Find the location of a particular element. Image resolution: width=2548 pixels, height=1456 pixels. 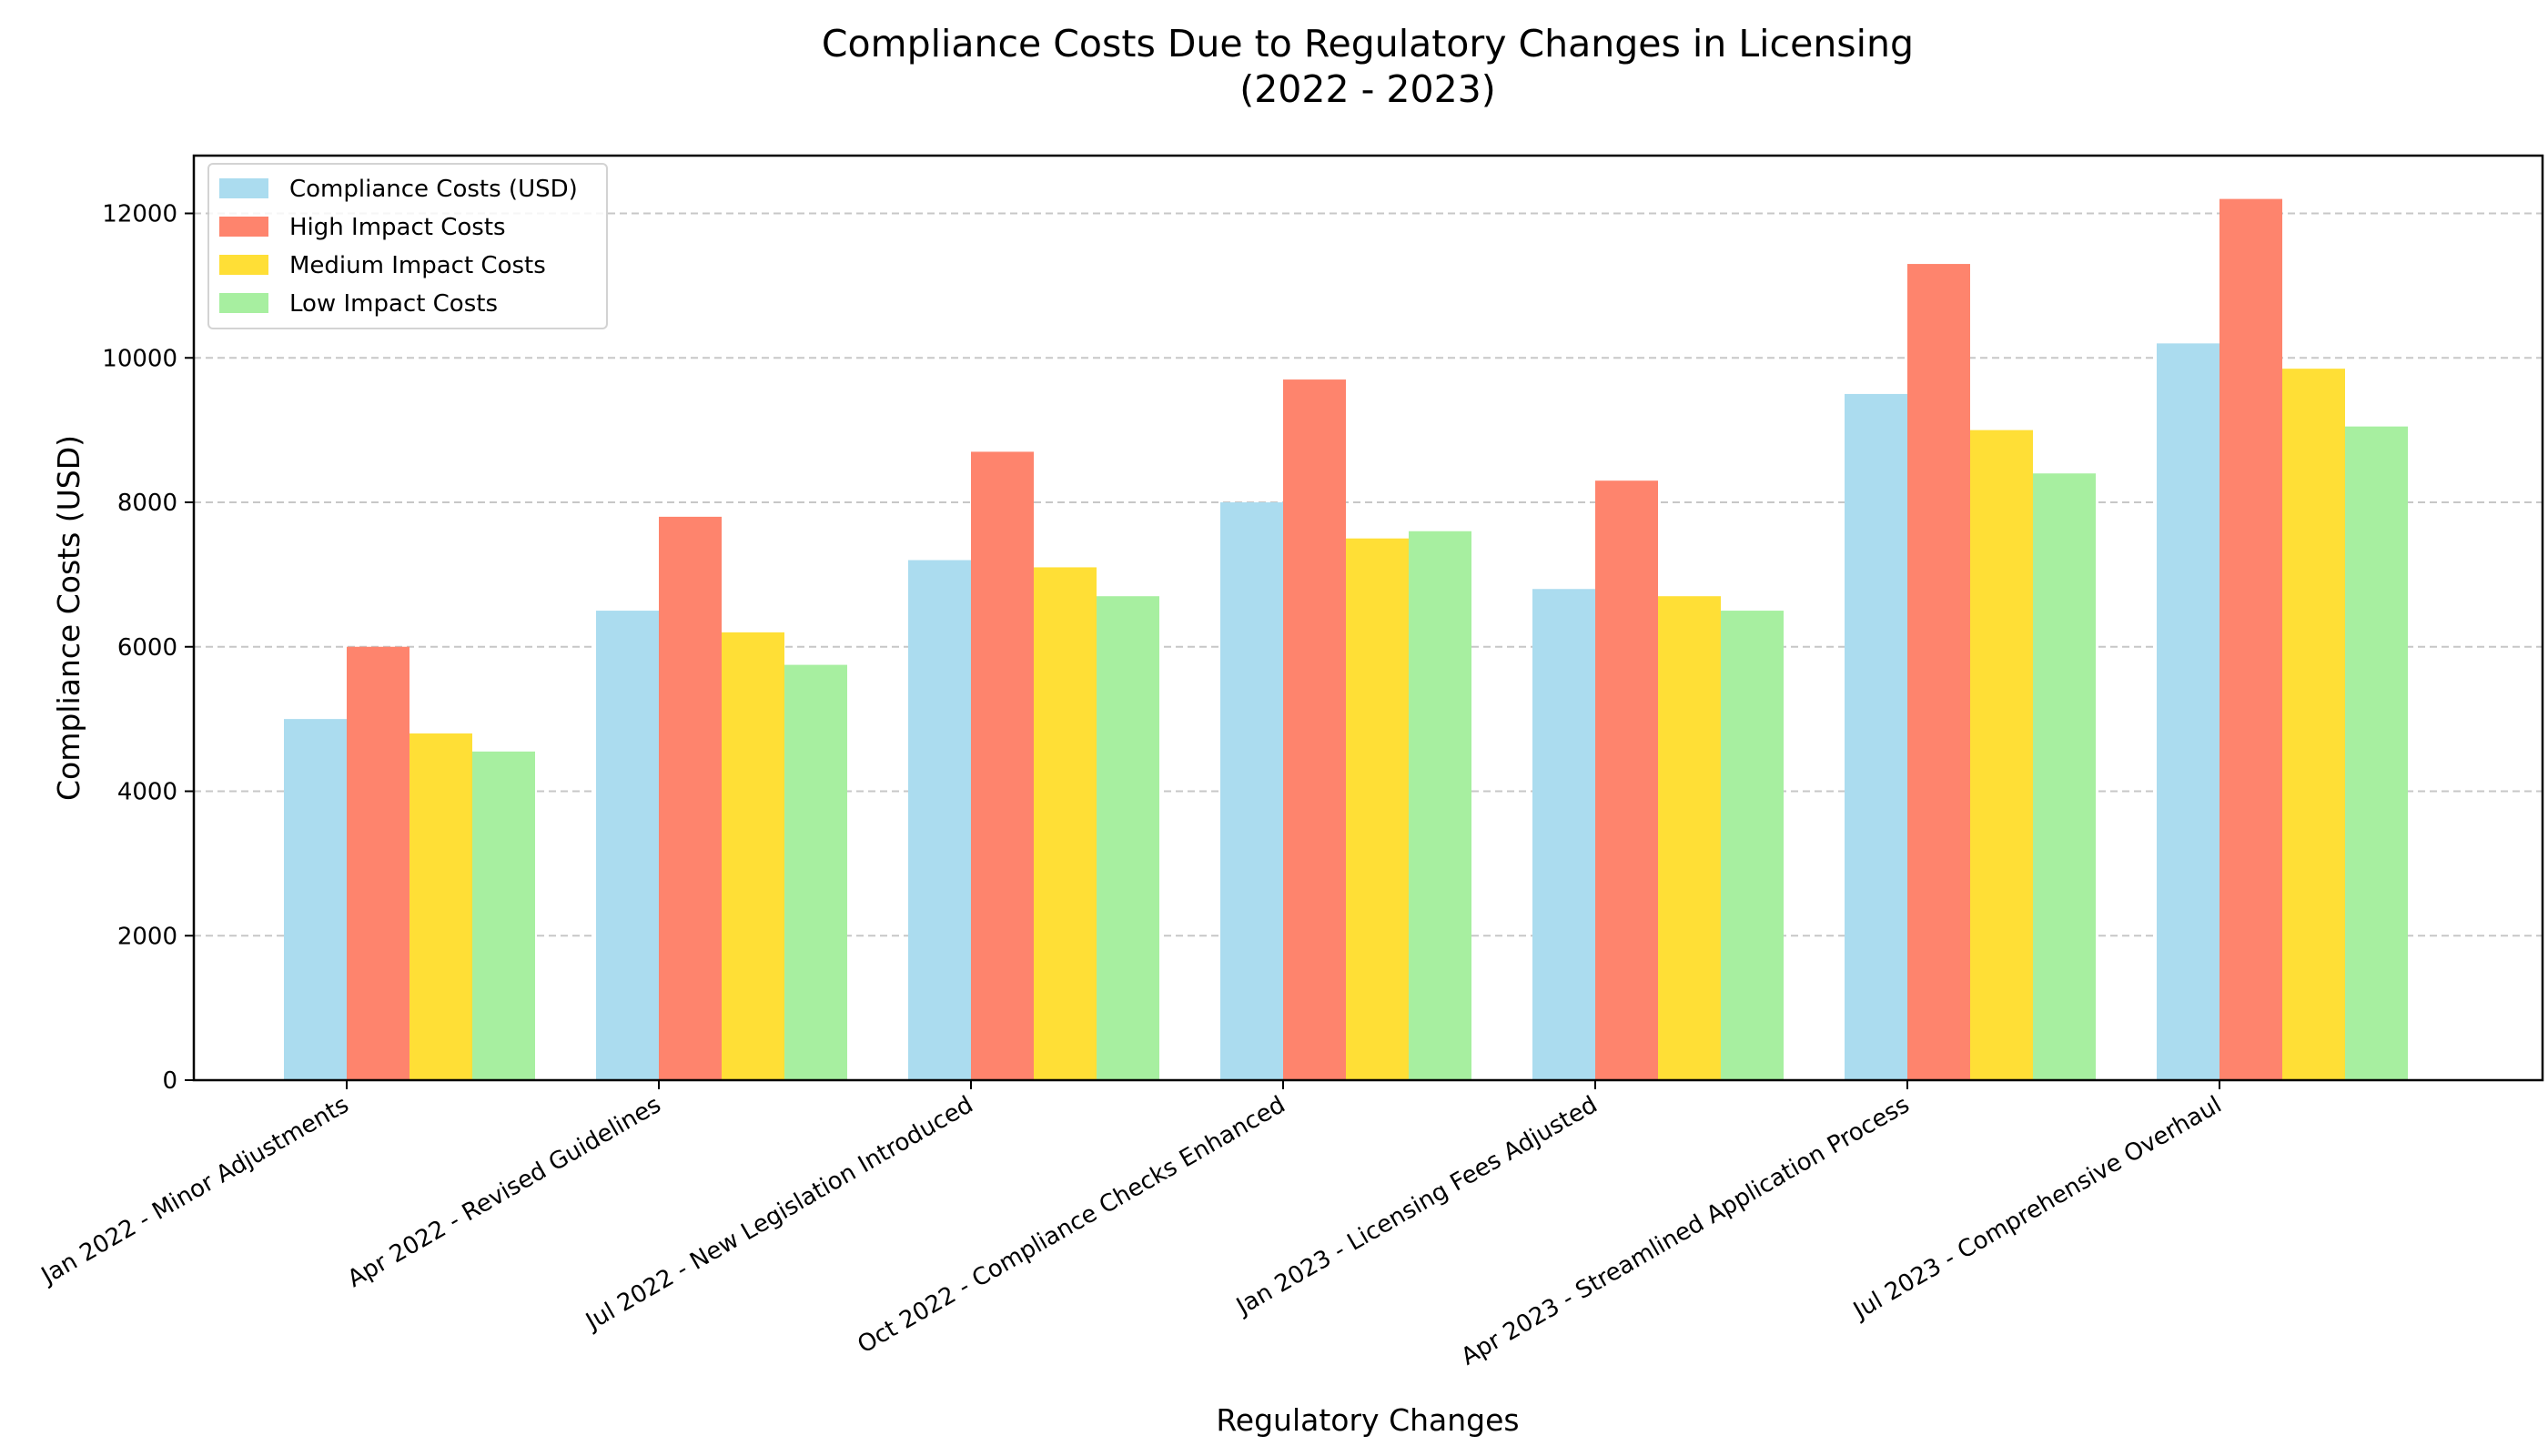

legend-label-2: Medium Impact Costs is located at coordinates (418, 266).